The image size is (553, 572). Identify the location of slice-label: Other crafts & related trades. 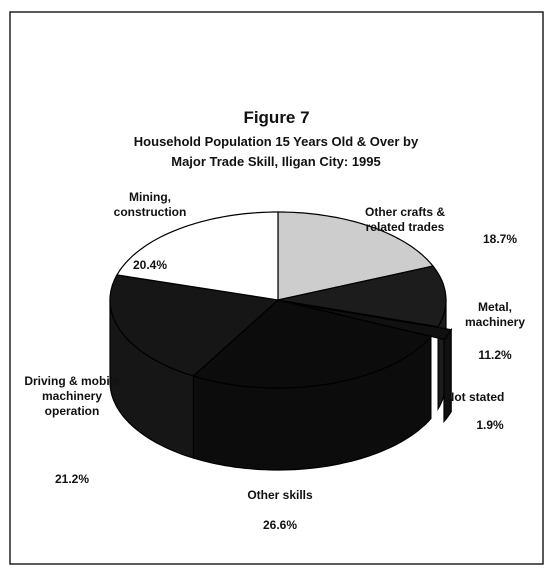
(405, 219).